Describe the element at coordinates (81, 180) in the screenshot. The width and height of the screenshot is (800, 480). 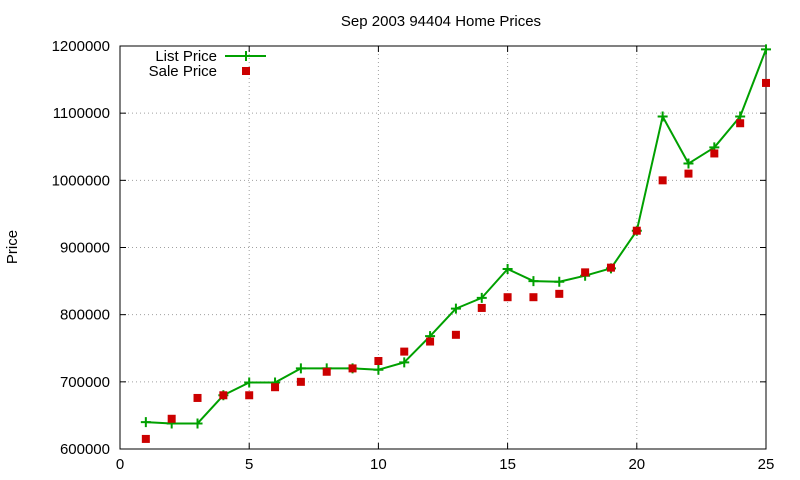
I see `y-tick-label: 1000000` at that location.